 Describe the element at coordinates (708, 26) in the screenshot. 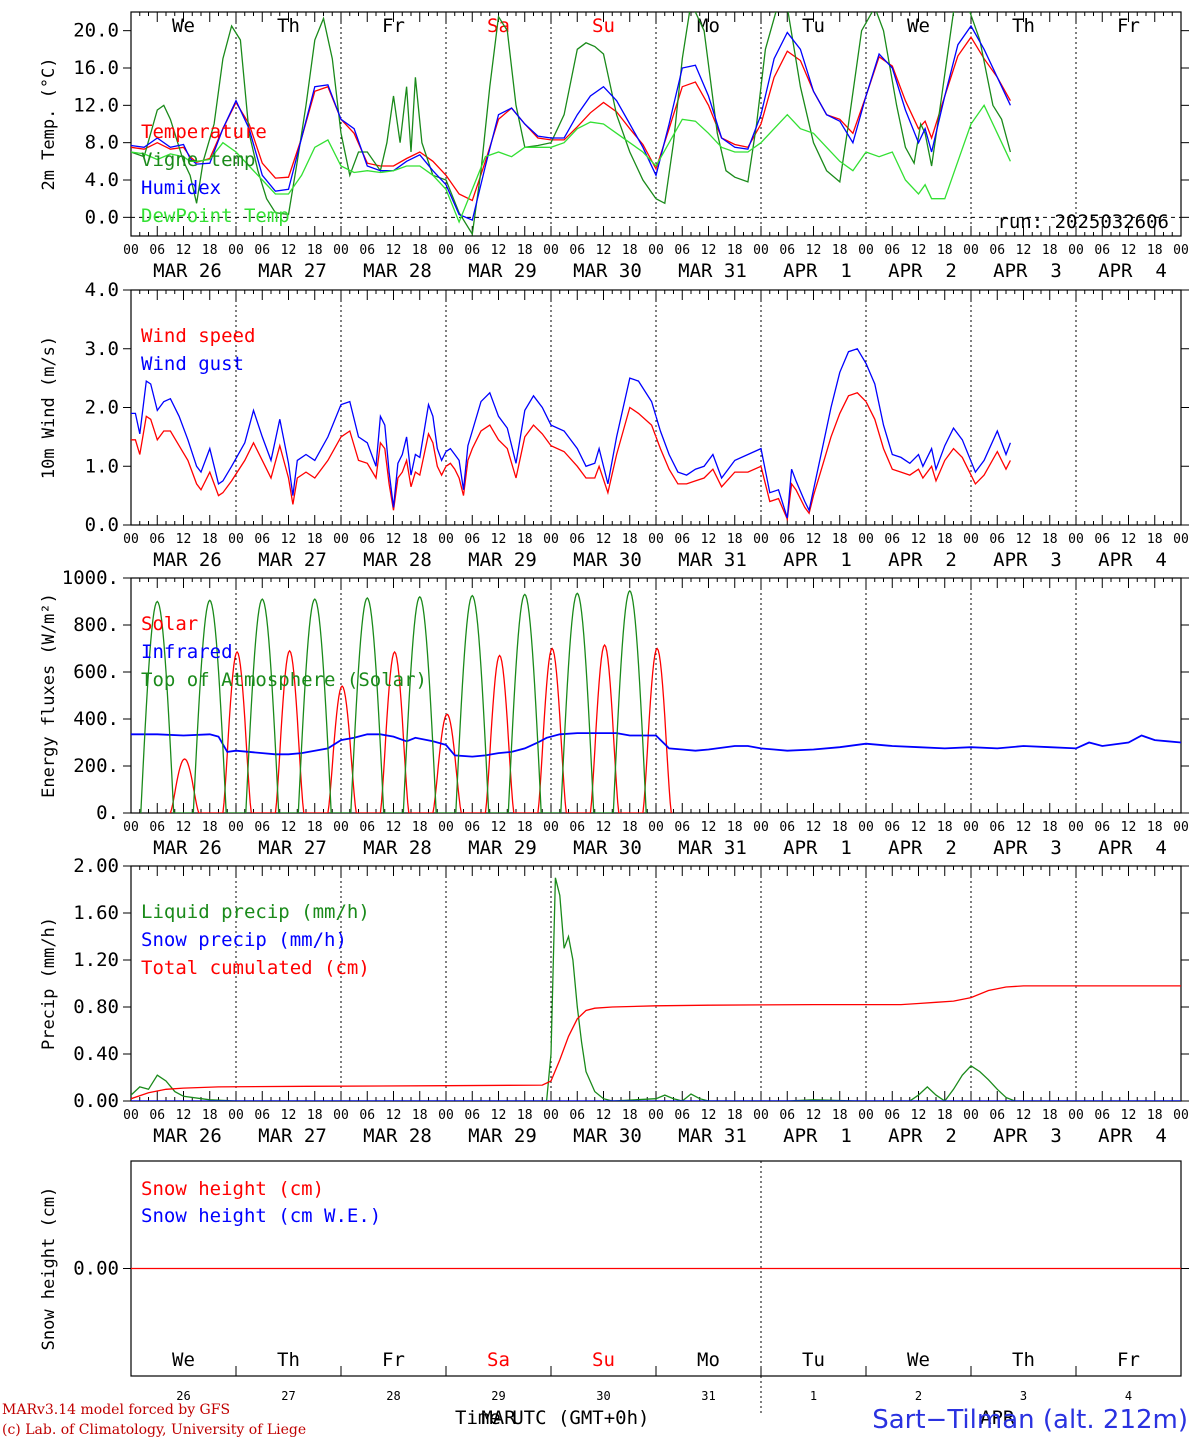

I see `day-of-week-label: Mo` at that location.